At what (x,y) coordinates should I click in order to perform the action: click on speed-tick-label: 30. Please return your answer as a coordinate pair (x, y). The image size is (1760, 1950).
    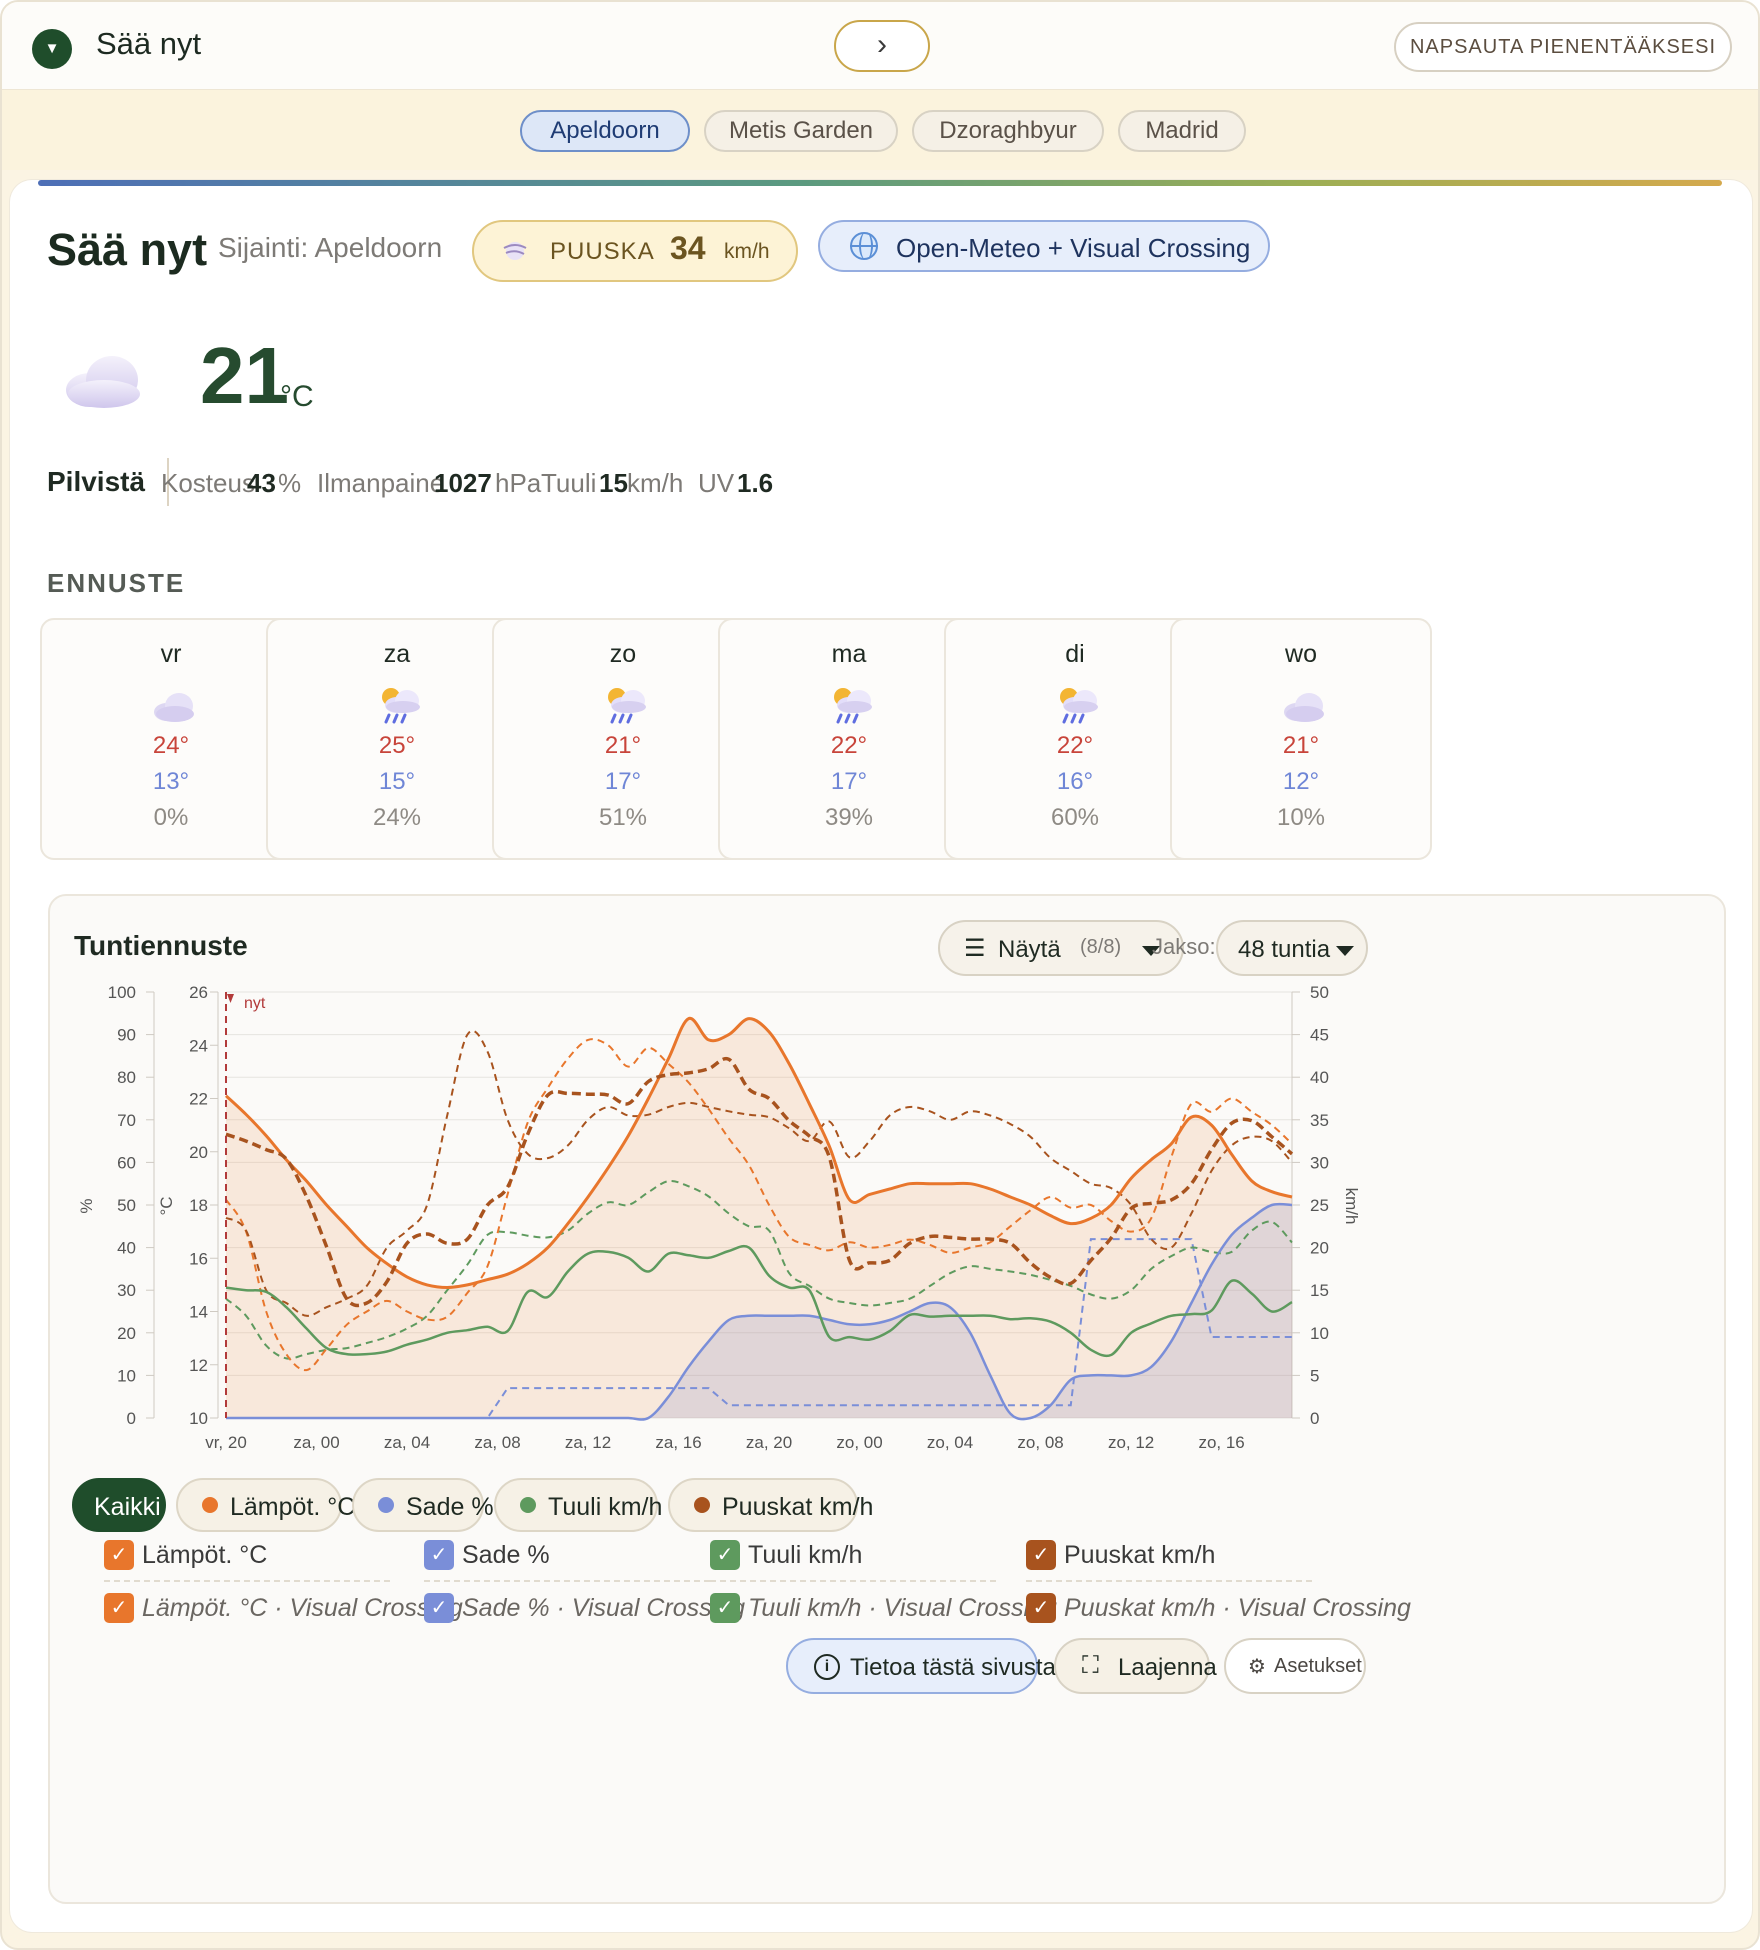
    Looking at the image, I should click on (1319, 1162).